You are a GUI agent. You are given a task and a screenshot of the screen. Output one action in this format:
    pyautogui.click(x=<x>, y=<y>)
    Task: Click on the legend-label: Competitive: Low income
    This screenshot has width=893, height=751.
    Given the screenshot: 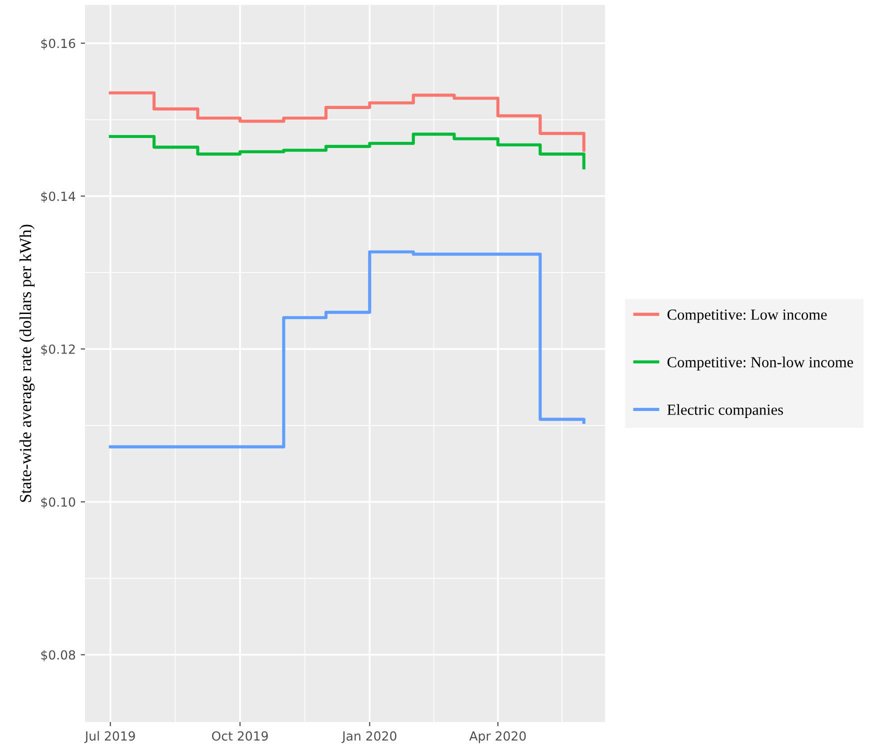 What is the action you would take?
    pyautogui.click(x=747, y=316)
    